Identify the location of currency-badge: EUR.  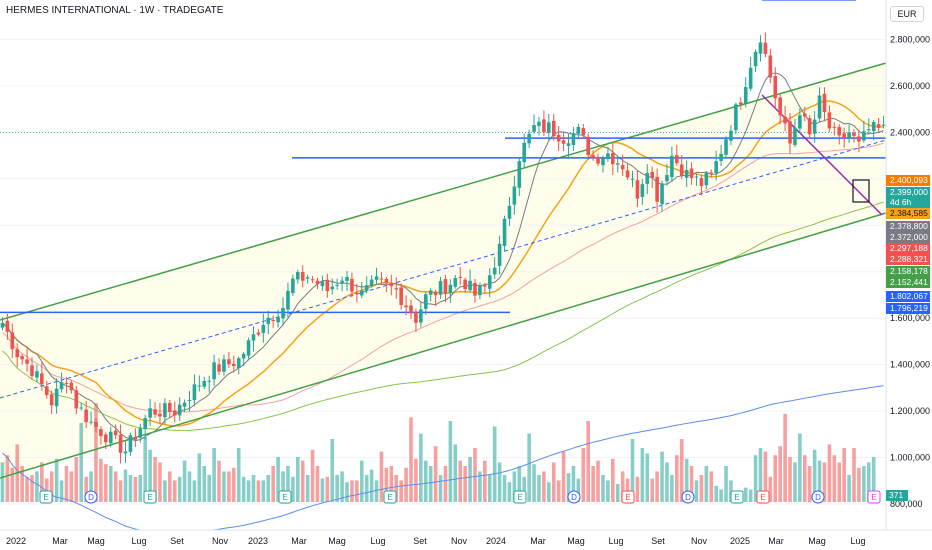
(907, 14).